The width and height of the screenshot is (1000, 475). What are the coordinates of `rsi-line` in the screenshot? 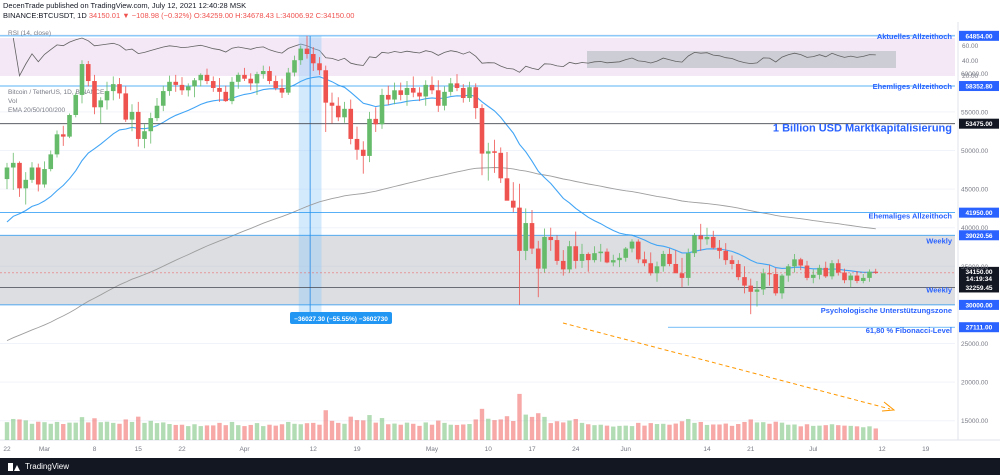 It's located at (444, 57).